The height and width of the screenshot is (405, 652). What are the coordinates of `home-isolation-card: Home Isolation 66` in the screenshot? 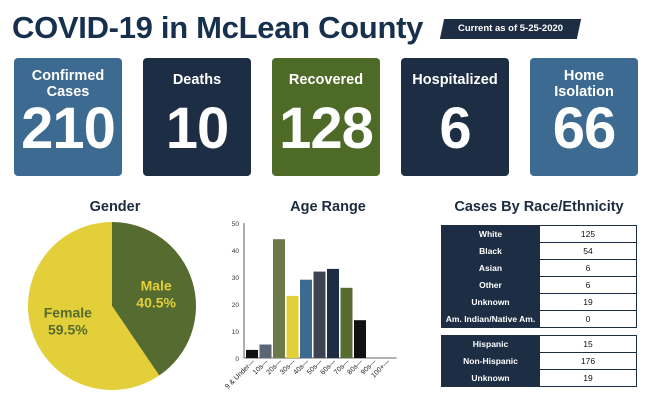 It's located at (584, 117).